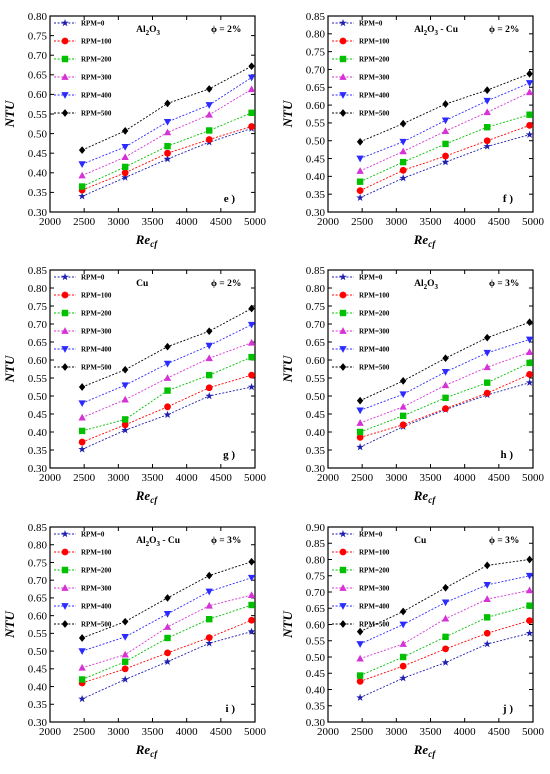  Describe the element at coordinates (96, 625) in the screenshot. I see `legend-entry: RPM=500` at that location.